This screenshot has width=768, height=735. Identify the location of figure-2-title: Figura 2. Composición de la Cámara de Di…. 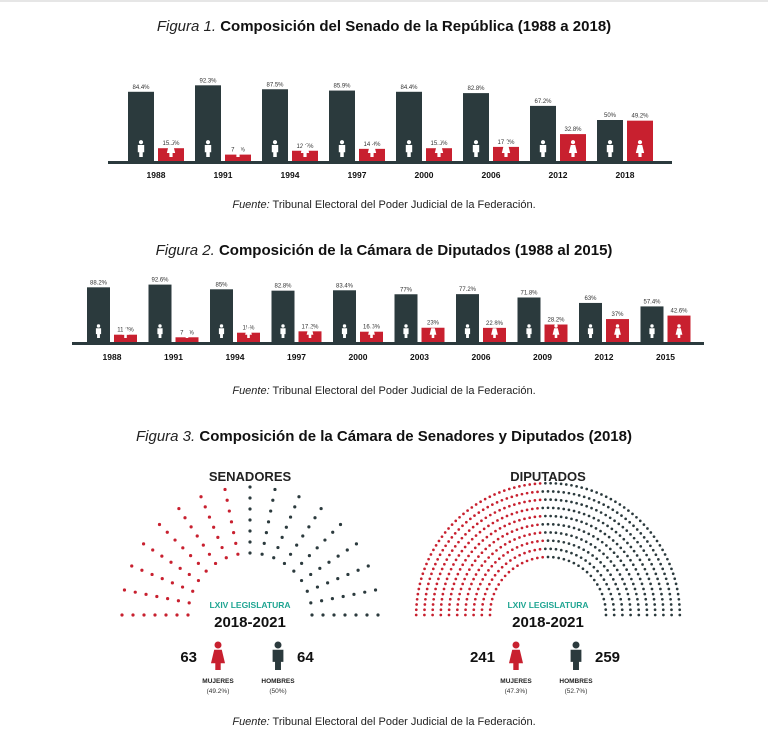
(384, 250).